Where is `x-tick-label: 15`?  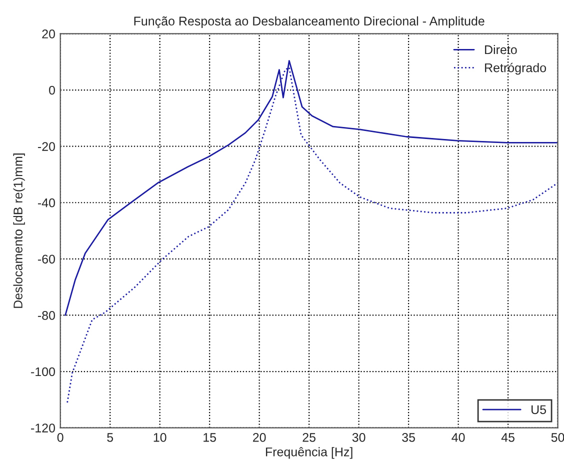 x-tick-label: 15 is located at coordinates (210, 437).